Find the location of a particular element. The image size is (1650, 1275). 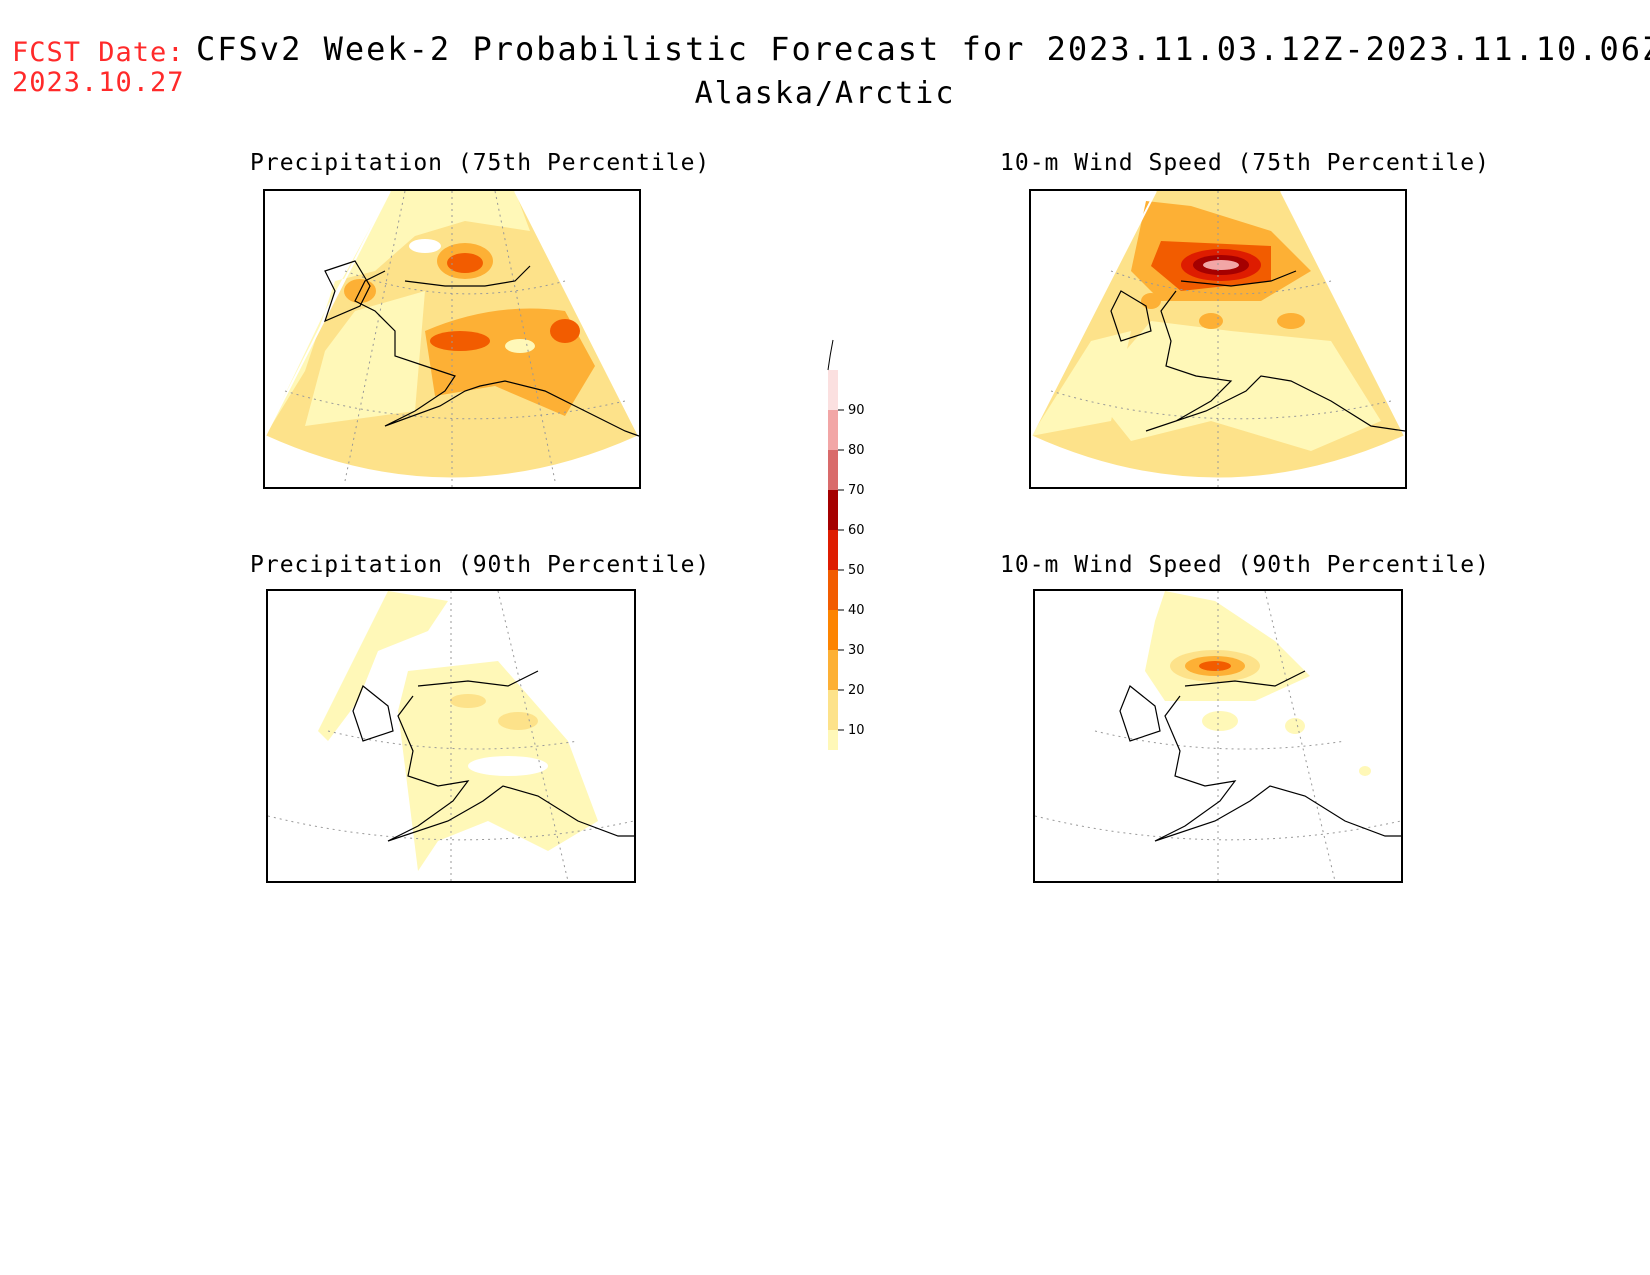

panel-title-precip75: Precipitation (75th Percentile) is located at coordinates (480, 163).